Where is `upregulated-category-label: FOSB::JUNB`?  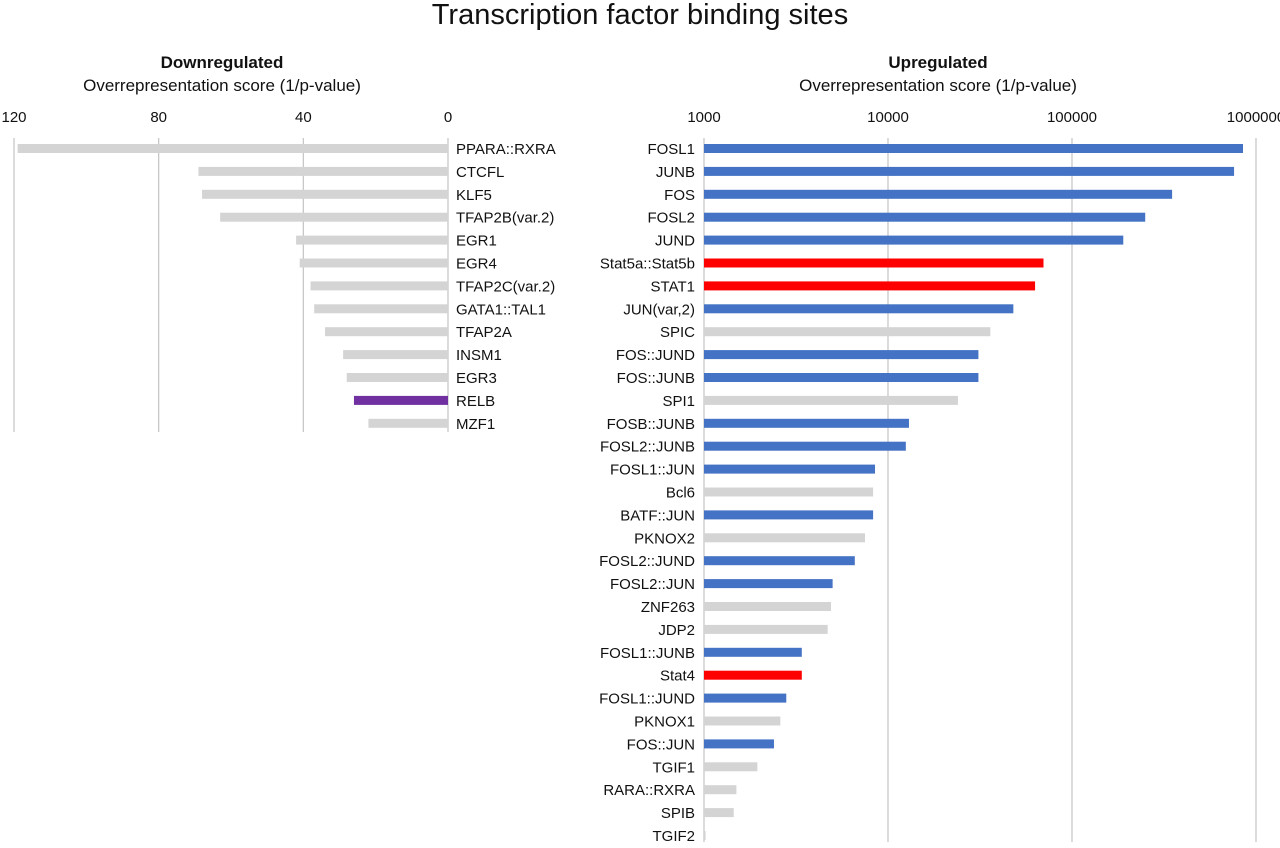 upregulated-category-label: FOSB::JUNB is located at coordinates (651, 424).